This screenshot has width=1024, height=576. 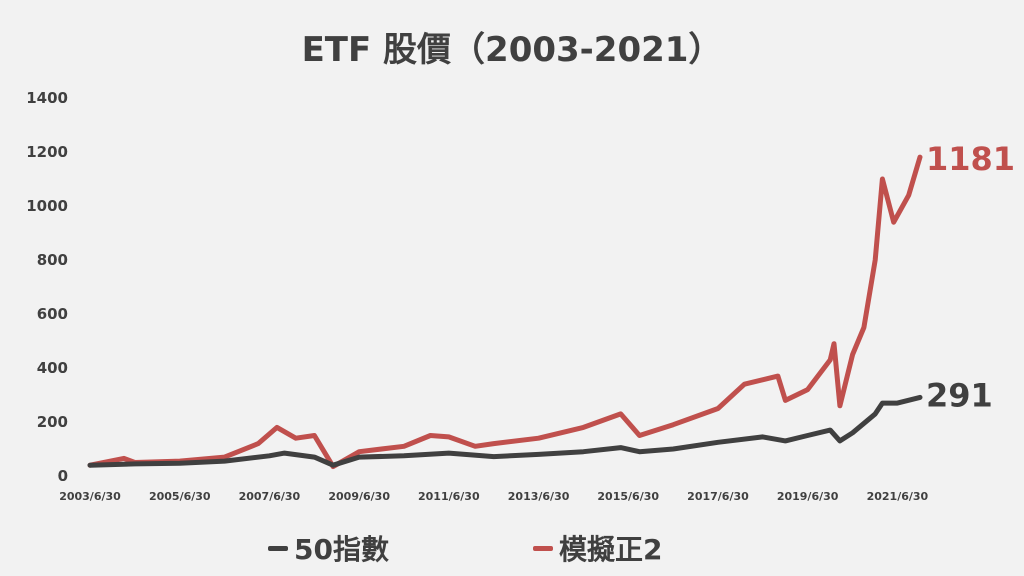 I want to click on x-tick-label: 2005/6/30, so click(x=180, y=496).